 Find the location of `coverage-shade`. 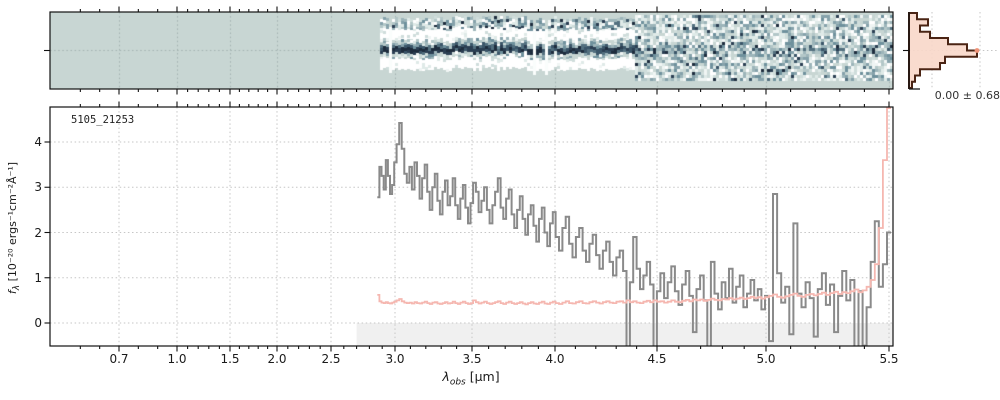

coverage-shade is located at coordinates (625, 334).